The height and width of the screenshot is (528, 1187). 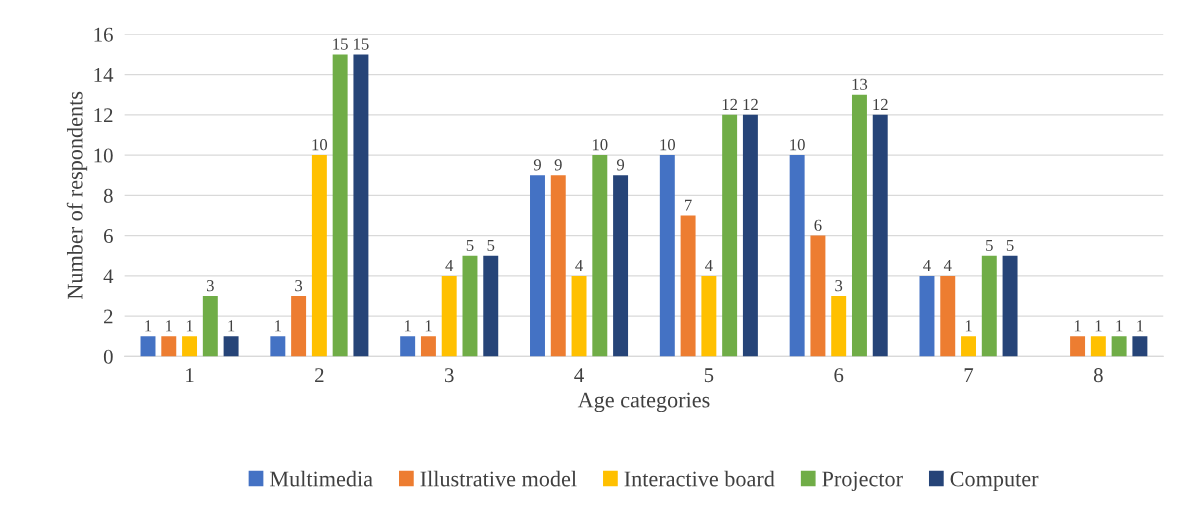 What do you see at coordinates (688, 205) in the screenshot?
I see `data-label: 7` at bounding box center [688, 205].